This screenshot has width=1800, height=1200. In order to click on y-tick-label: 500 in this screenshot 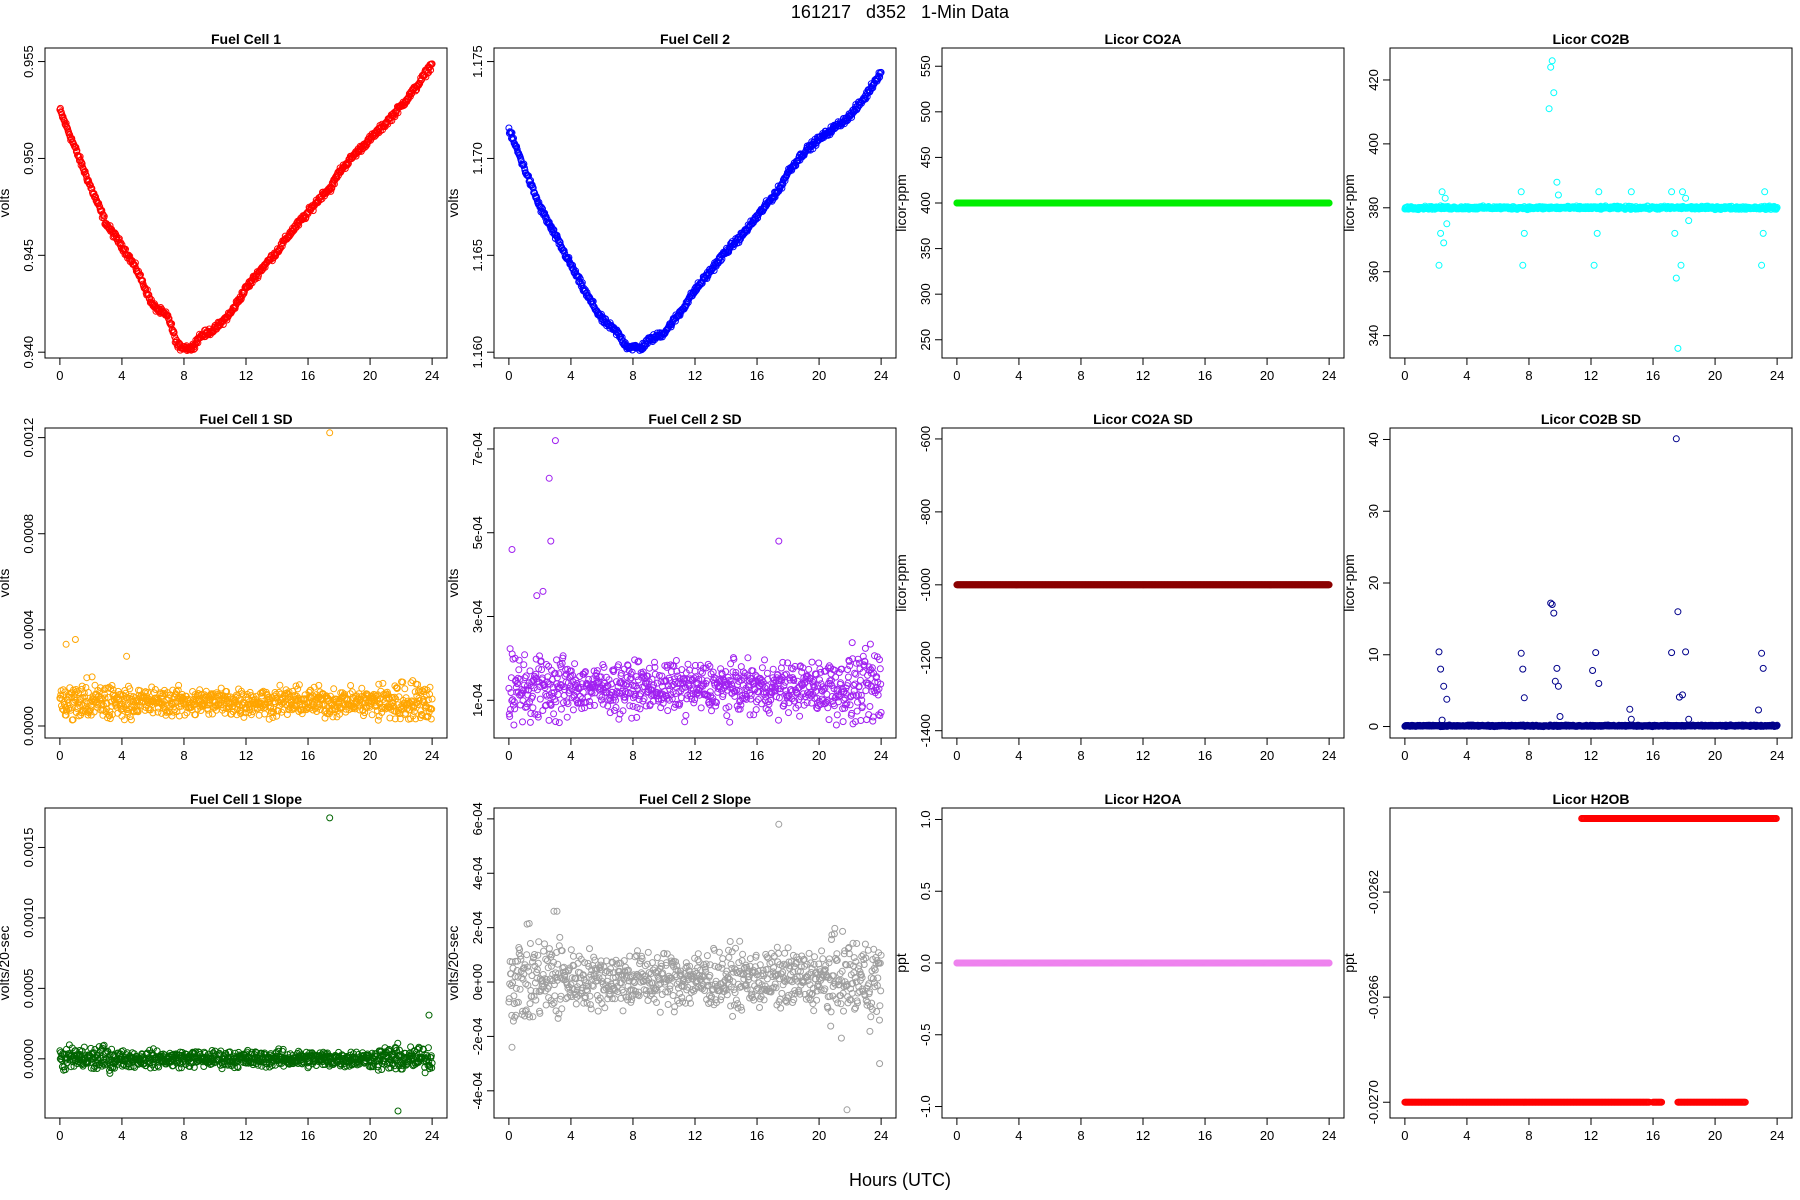, I will do `click(925, 112)`.